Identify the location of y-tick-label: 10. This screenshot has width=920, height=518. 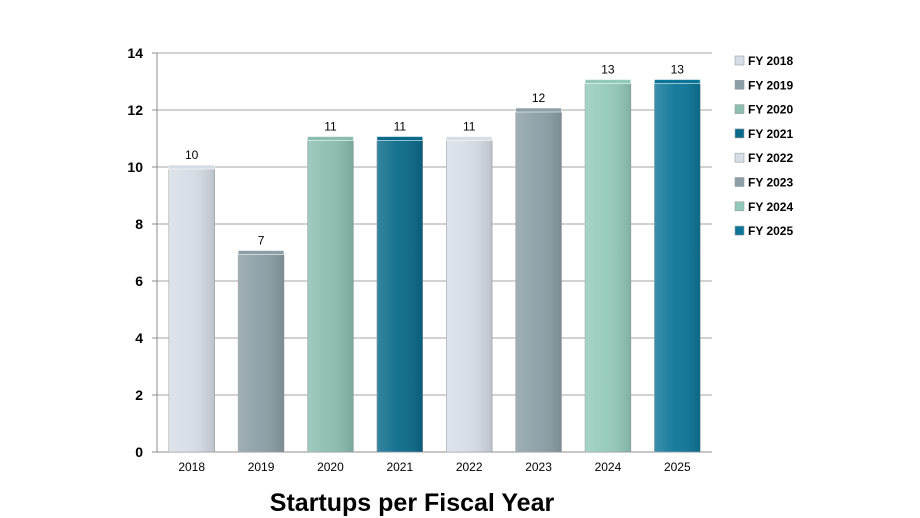
(135, 167).